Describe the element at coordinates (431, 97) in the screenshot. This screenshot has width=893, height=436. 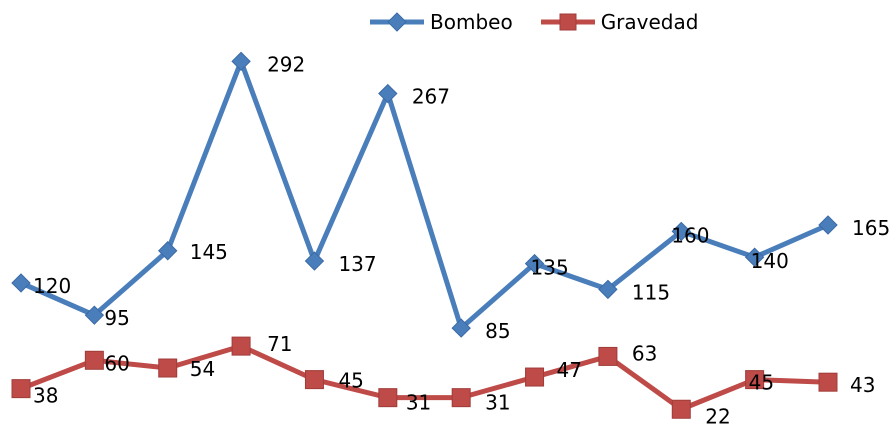
I see `data-label-bombeo: 267` at that location.